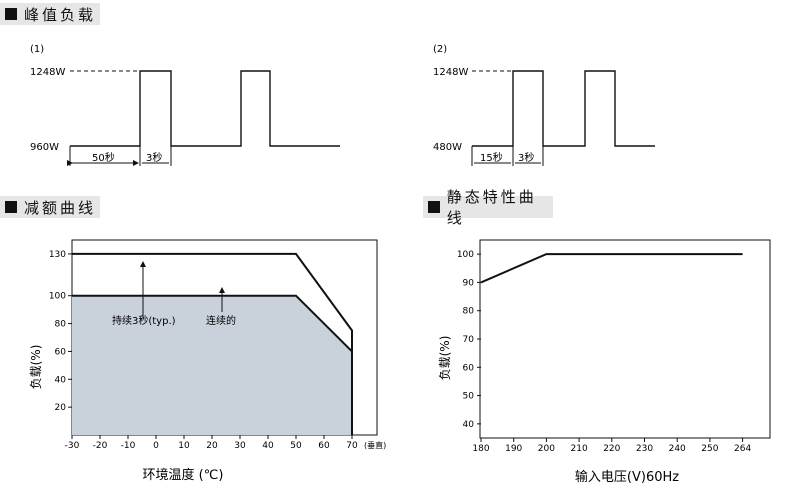 The height and width of the screenshot is (486, 797). What do you see at coordinates (212, 446) in the screenshot?
I see `x-tick-label: 20` at bounding box center [212, 446].